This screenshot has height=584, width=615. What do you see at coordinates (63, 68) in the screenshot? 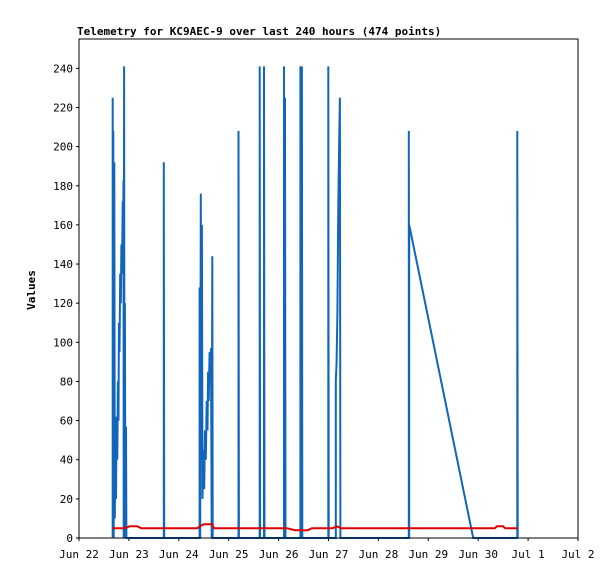
I see `y-tick-label: 240` at bounding box center [63, 68].